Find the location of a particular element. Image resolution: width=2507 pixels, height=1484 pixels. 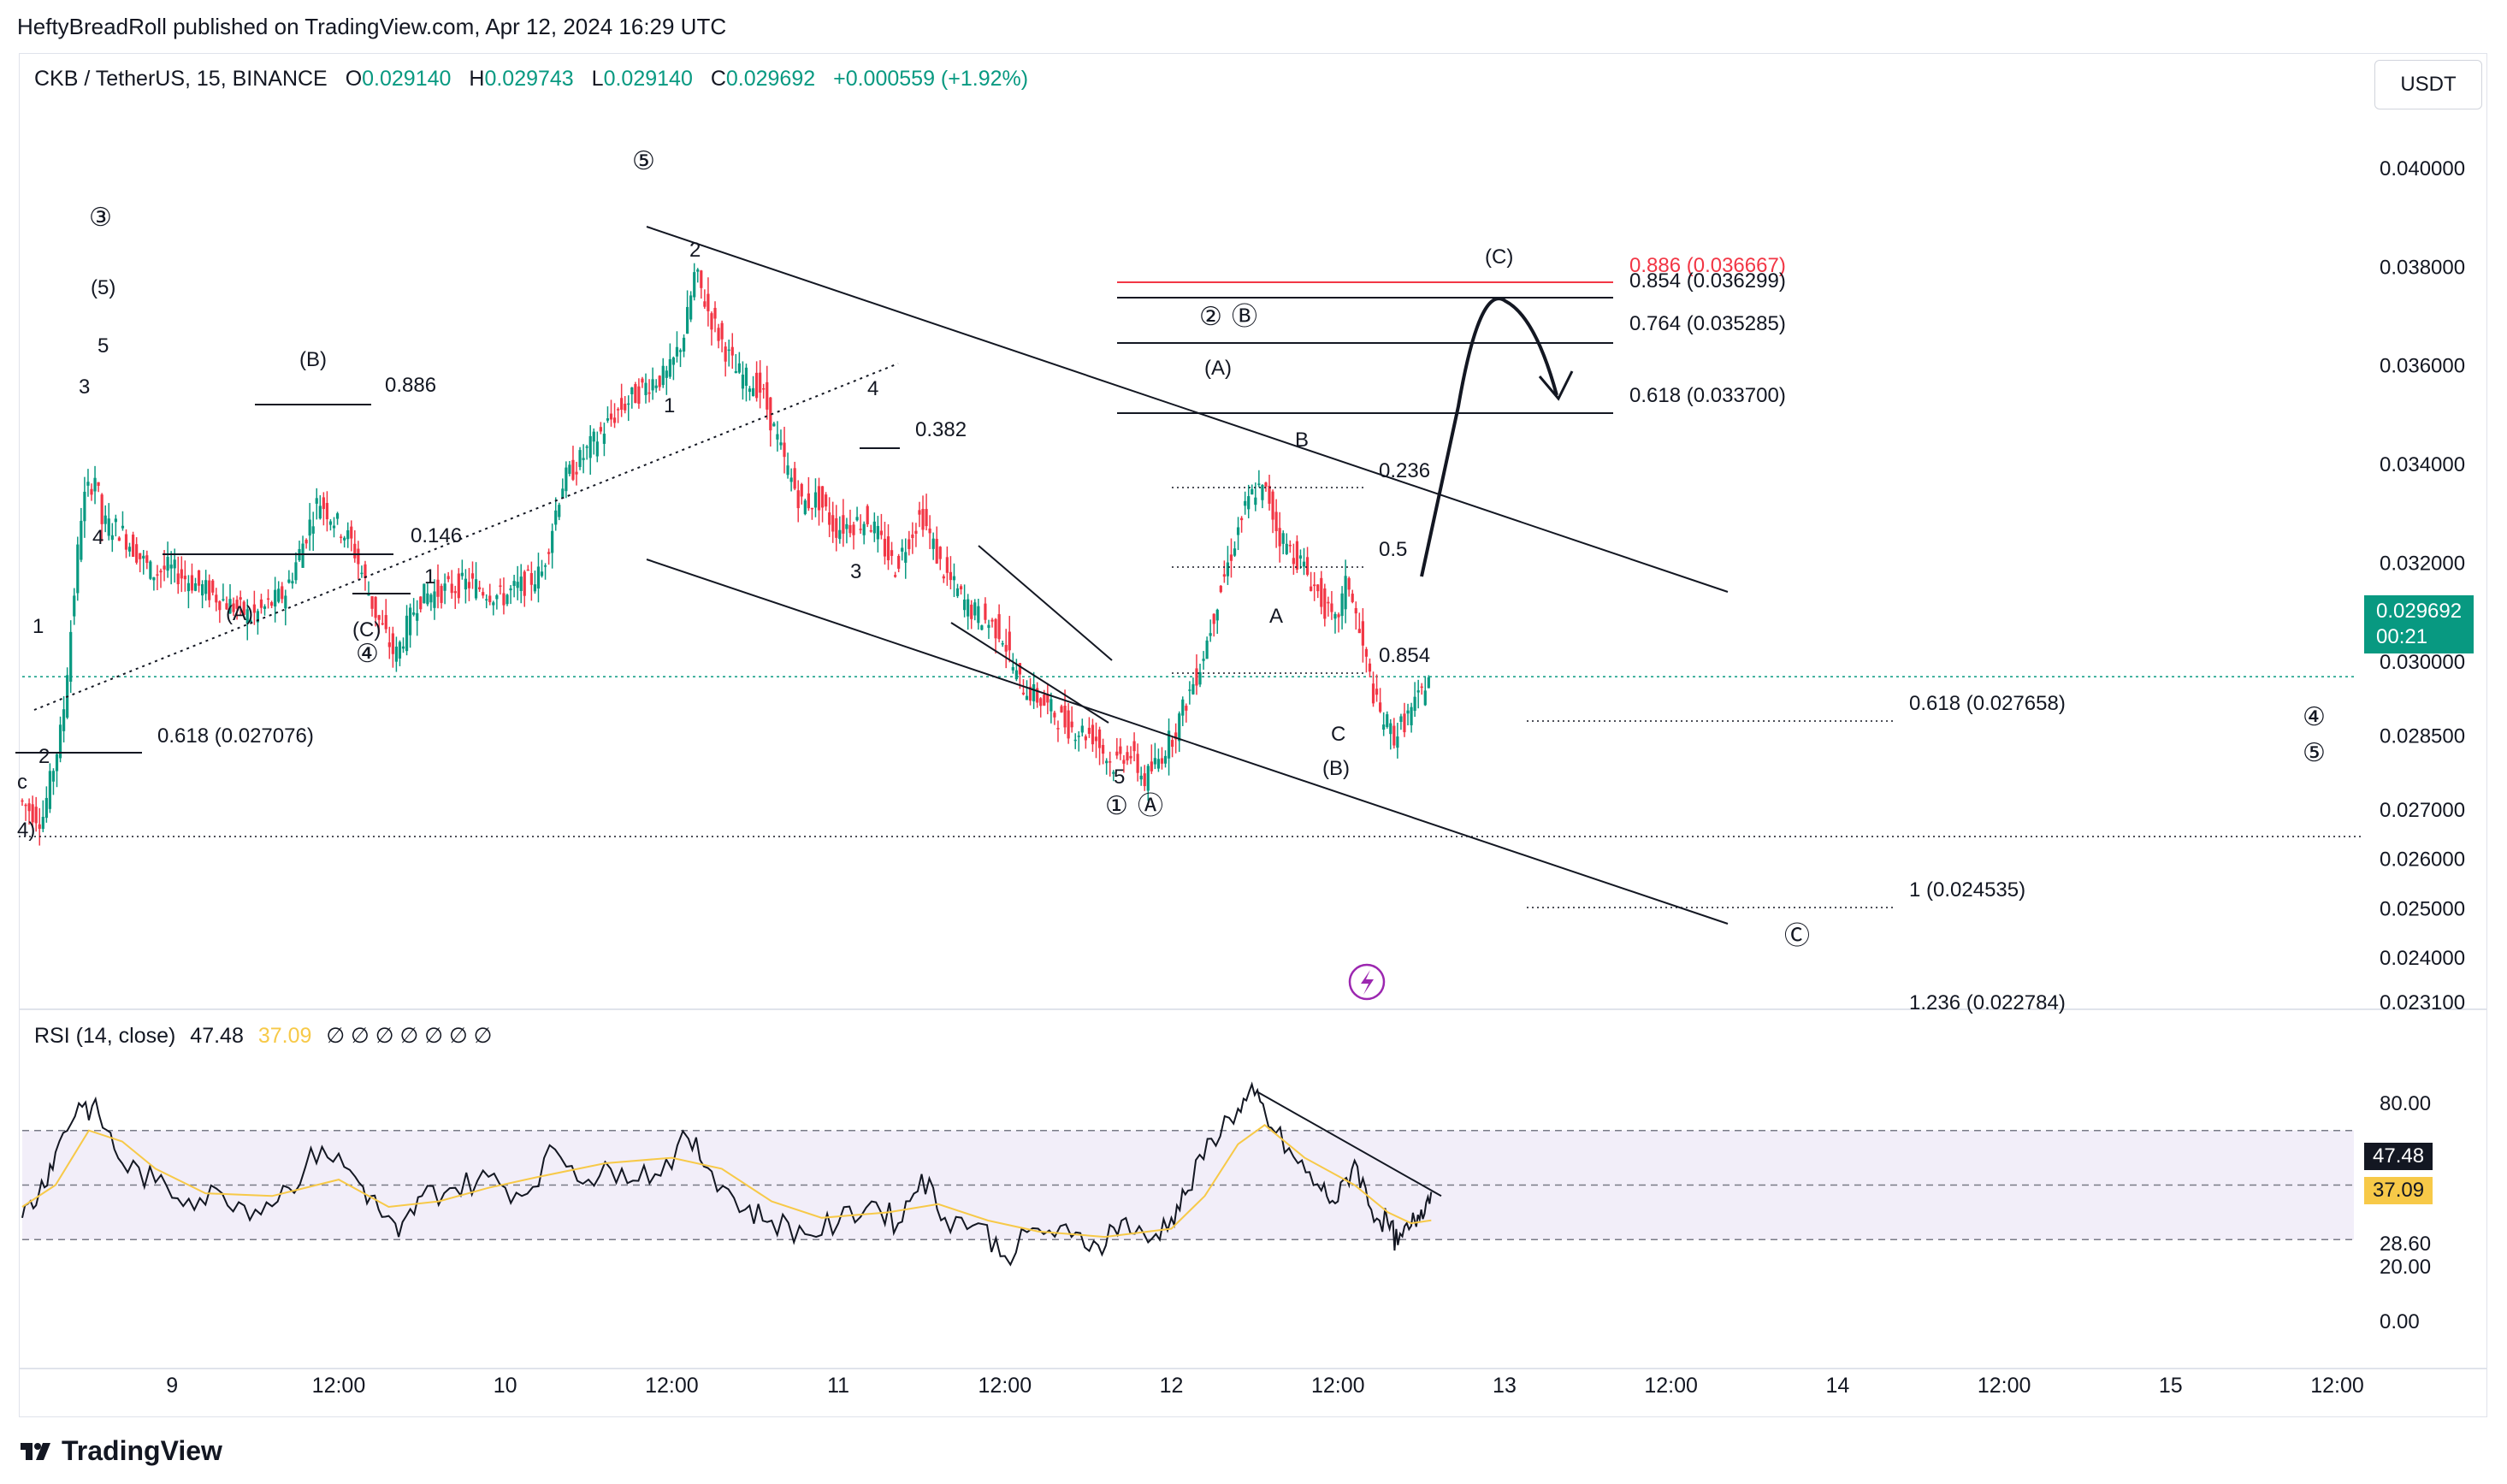

rsi-value-tag: 47.48 is located at coordinates (2398, 1156).